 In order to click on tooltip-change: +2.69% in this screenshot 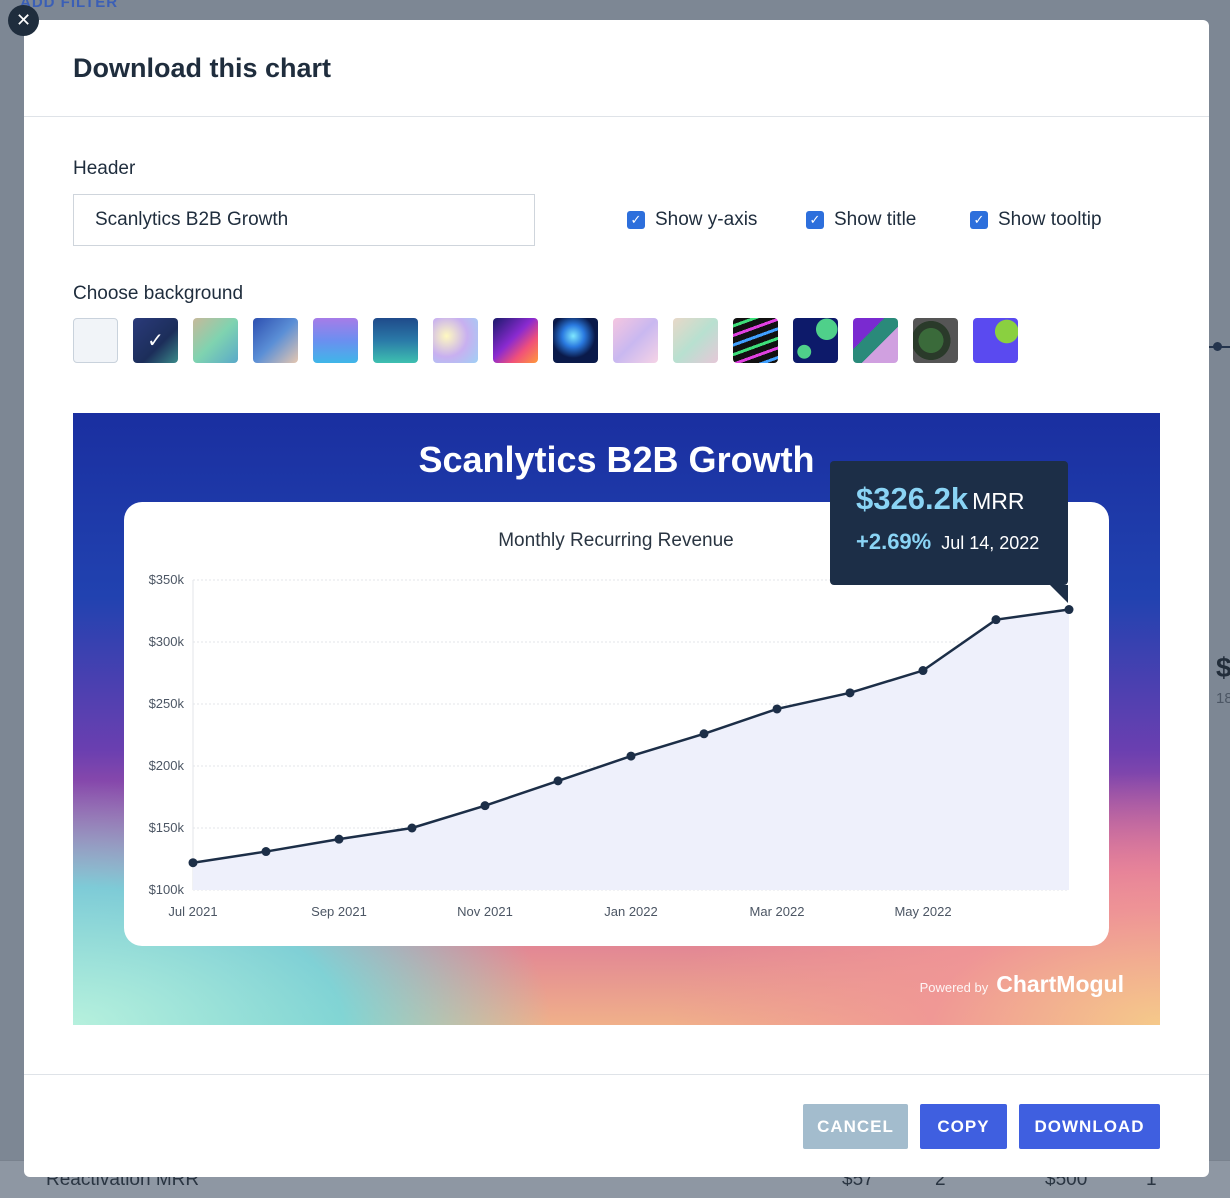, I will do `click(894, 541)`.